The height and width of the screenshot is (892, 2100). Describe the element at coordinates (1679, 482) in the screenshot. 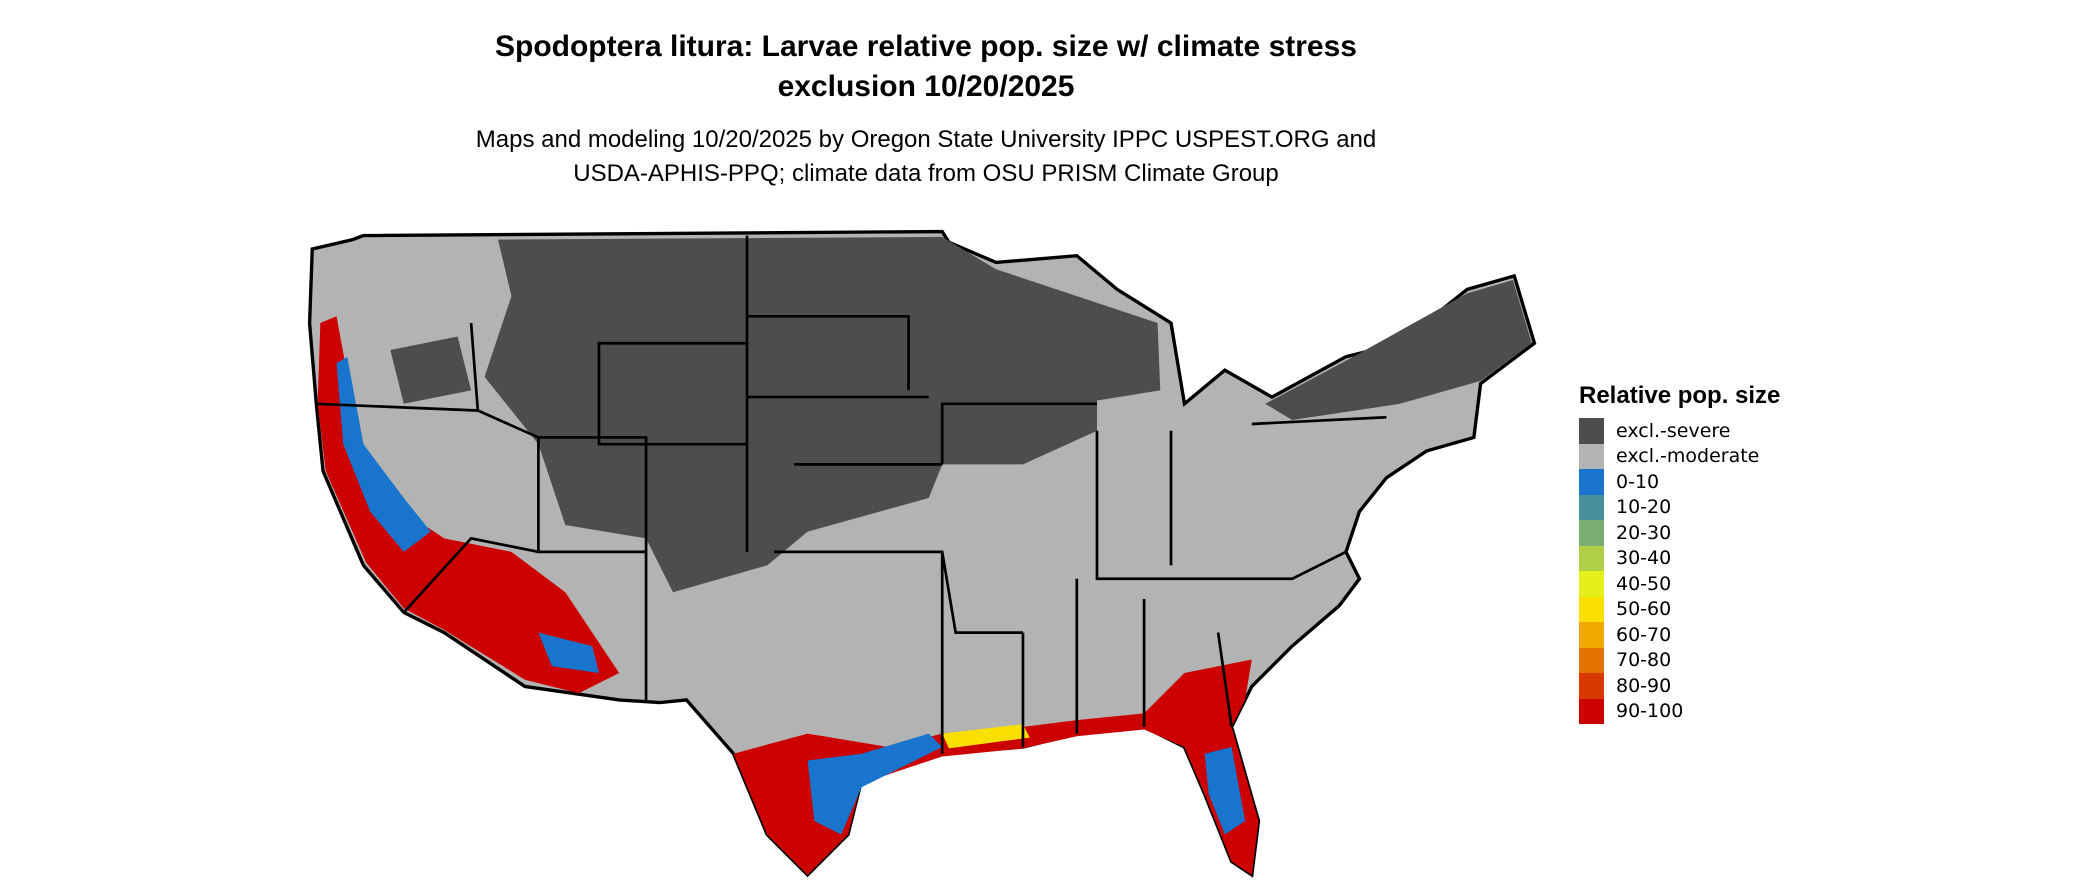

I see `legend-item: 0-10` at that location.